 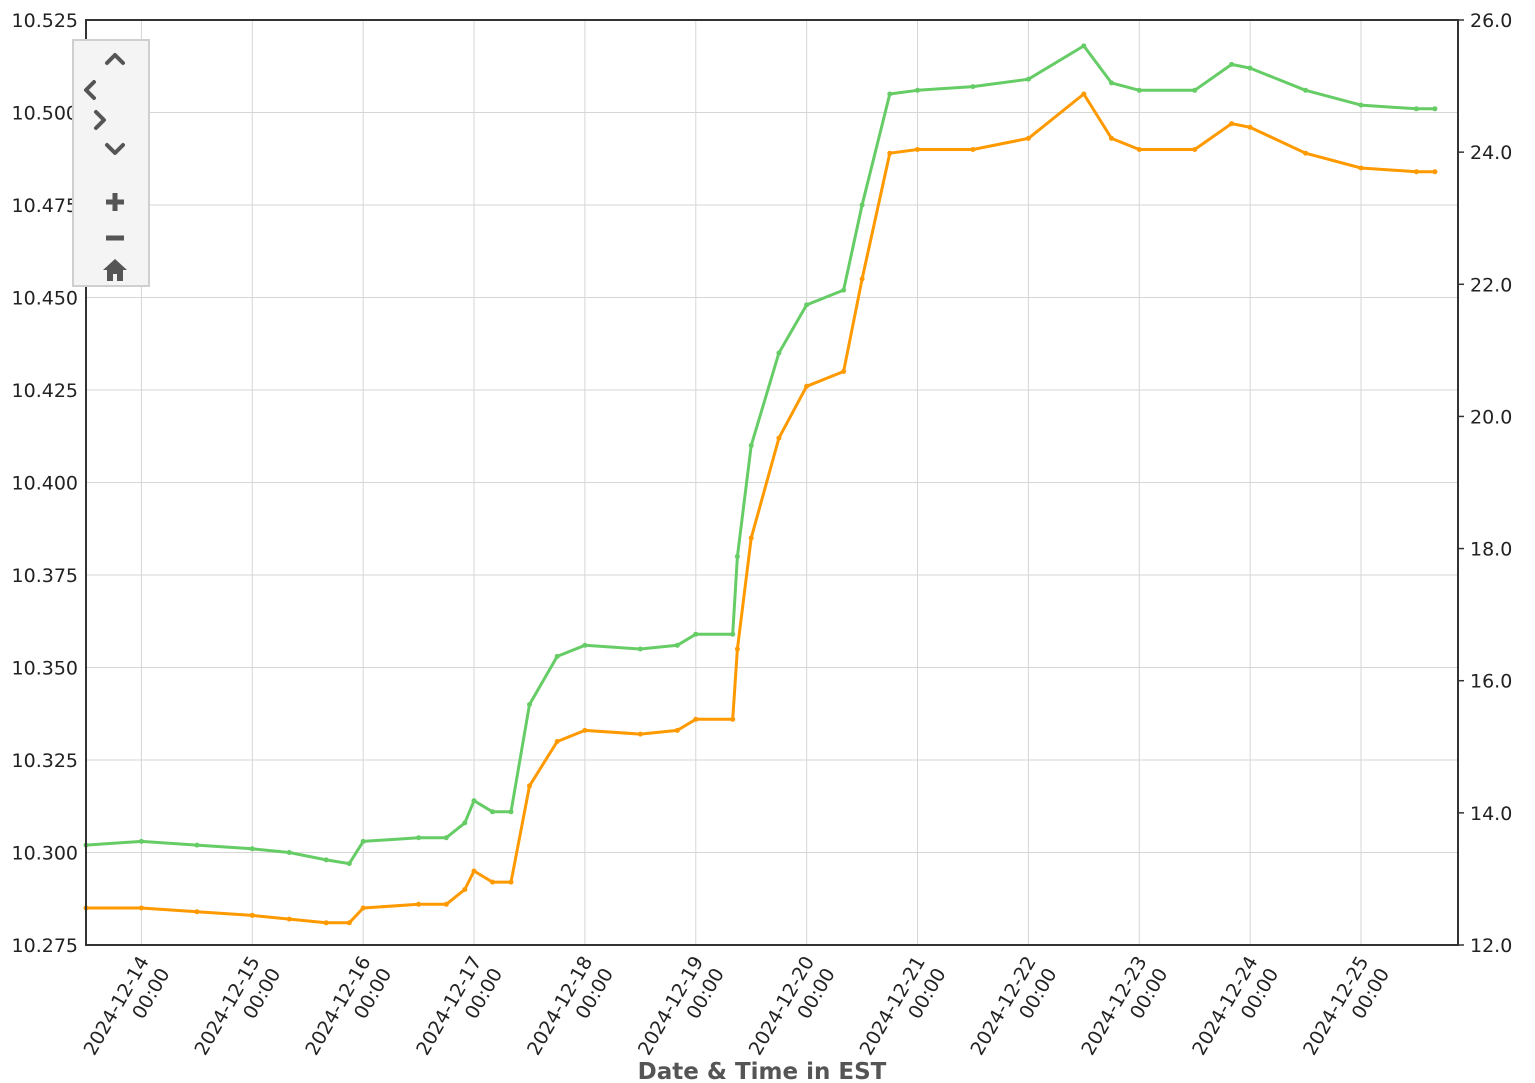 I want to click on y-left-tick-label: 10.325, so click(x=45, y=761).